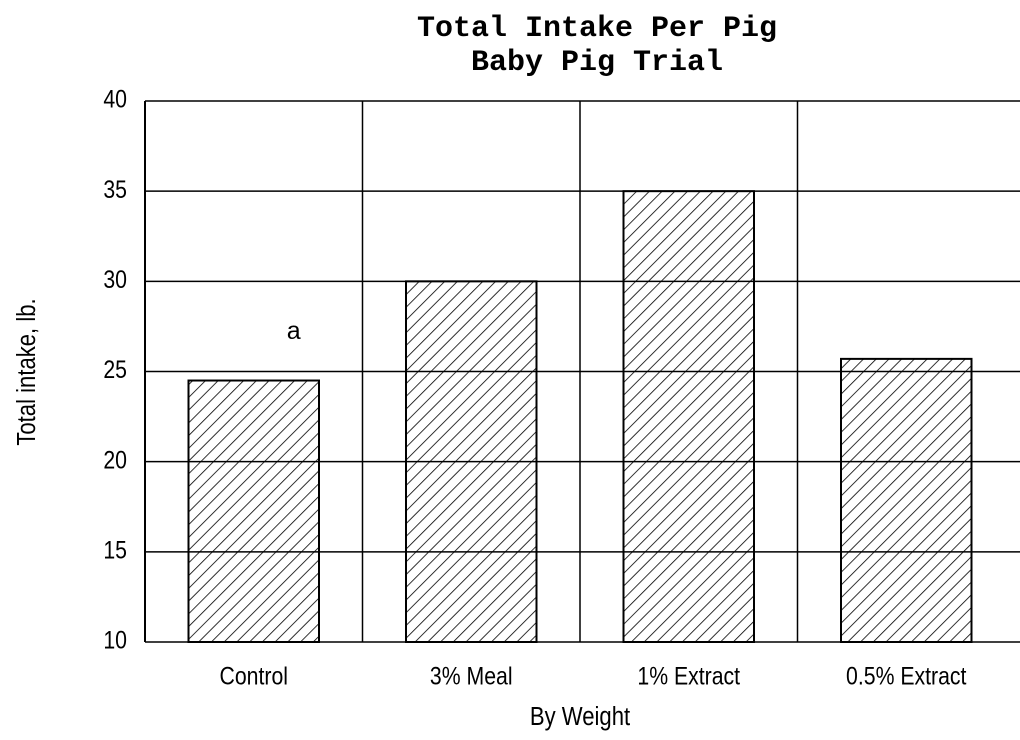 This screenshot has width=1020, height=740. Describe the element at coordinates (115, 640) in the screenshot. I see `y-tick-label: 10` at that location.